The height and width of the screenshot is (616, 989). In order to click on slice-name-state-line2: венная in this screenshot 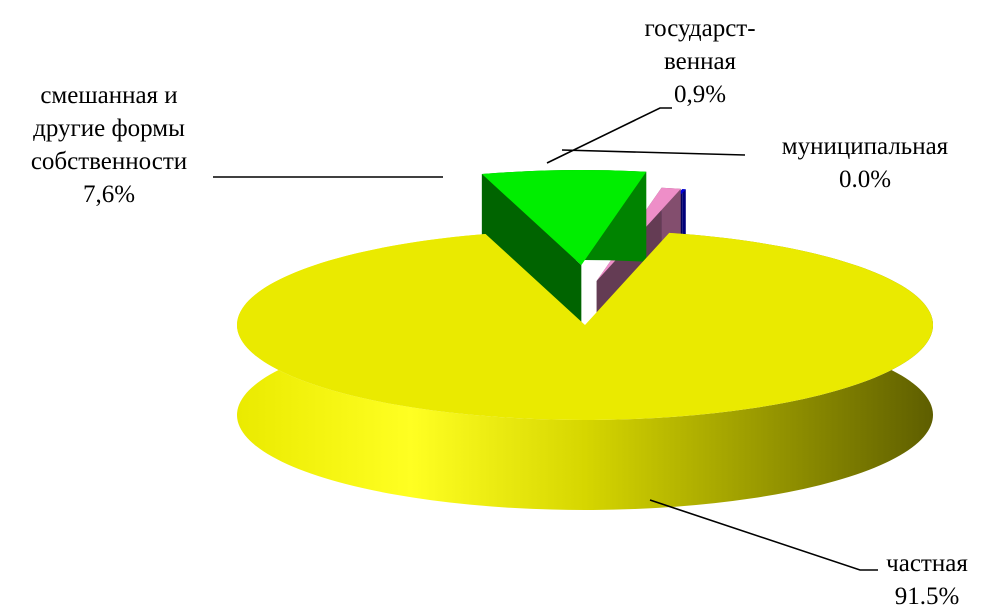, I will do `click(700, 61)`.